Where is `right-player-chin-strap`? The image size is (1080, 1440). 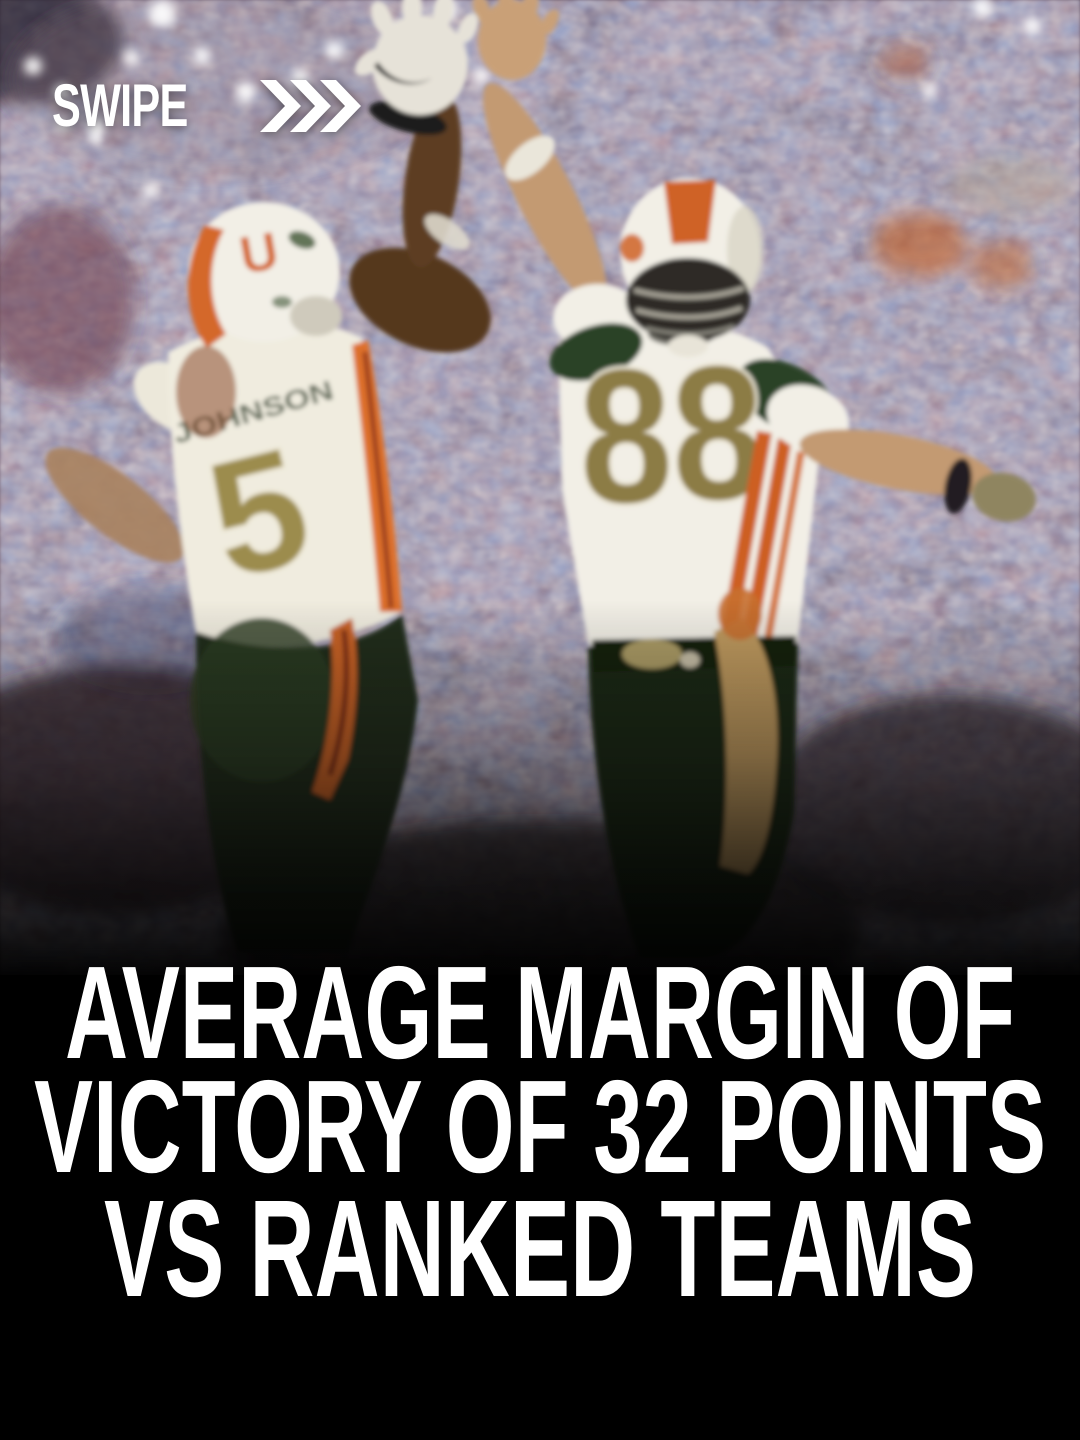
right-player-chin-strap is located at coordinates (688, 346).